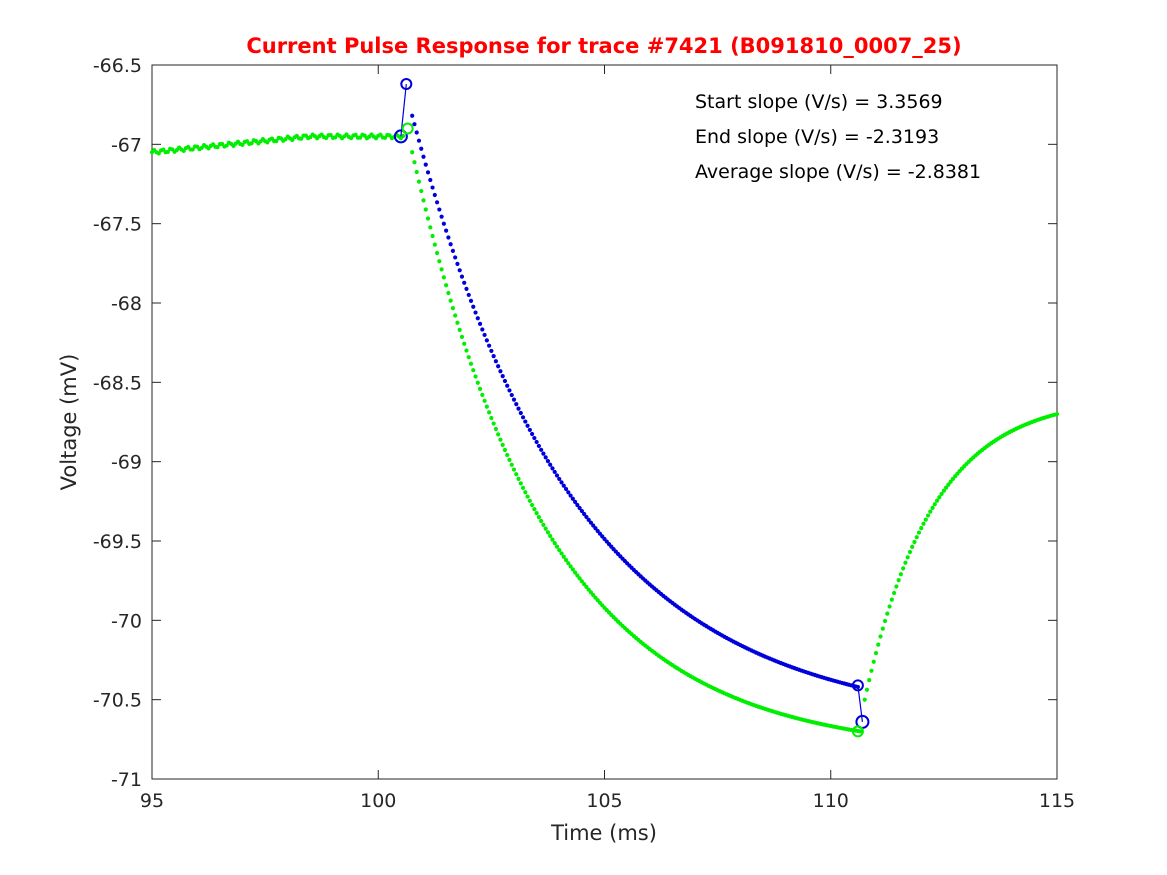  I want to click on x-tick-label: 95, so click(152, 801).